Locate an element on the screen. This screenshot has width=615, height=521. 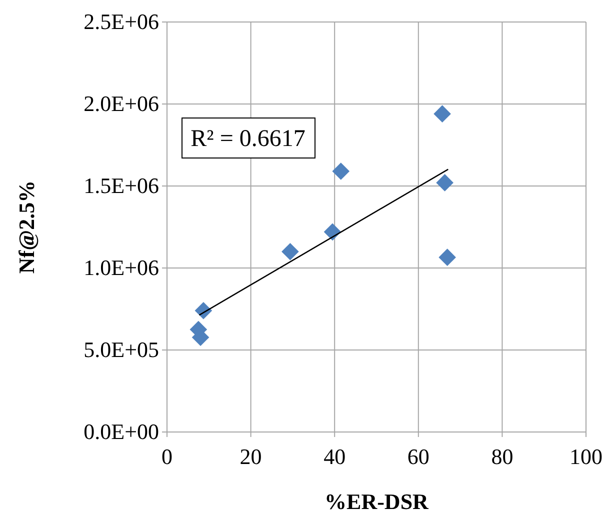
x-tick-label: 80 is located at coordinates (502, 456).